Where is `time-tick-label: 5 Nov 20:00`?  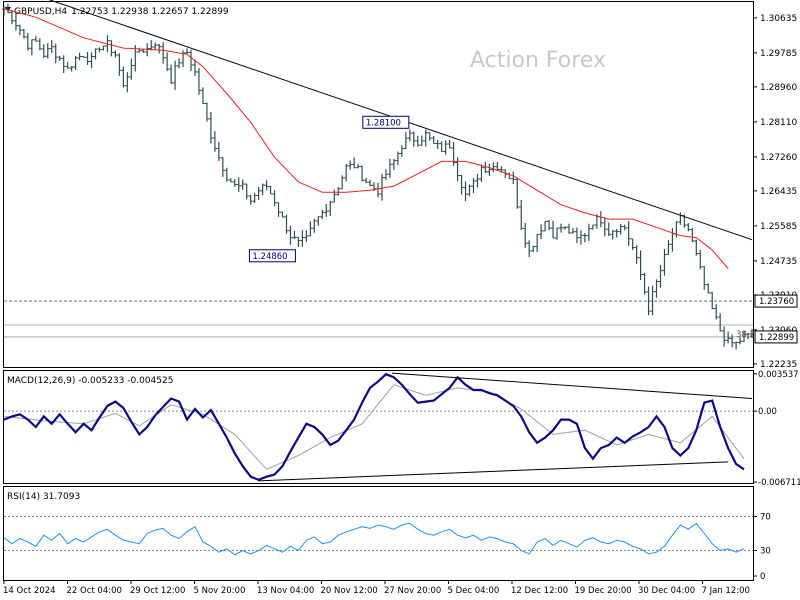
time-tick-label: 5 Nov 20:00 is located at coordinates (220, 591).